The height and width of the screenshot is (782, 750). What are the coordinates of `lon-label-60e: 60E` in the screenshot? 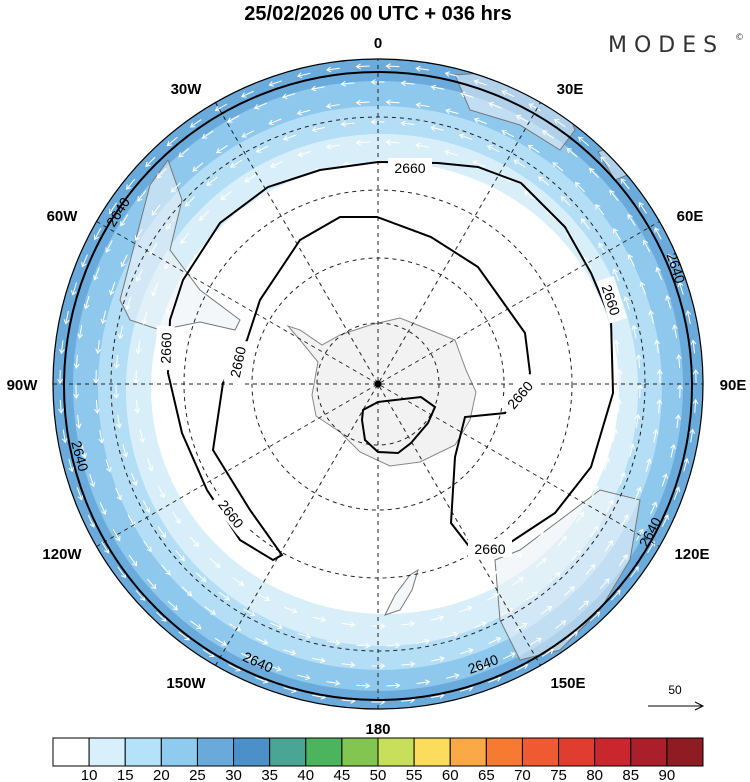 It's located at (690, 216).